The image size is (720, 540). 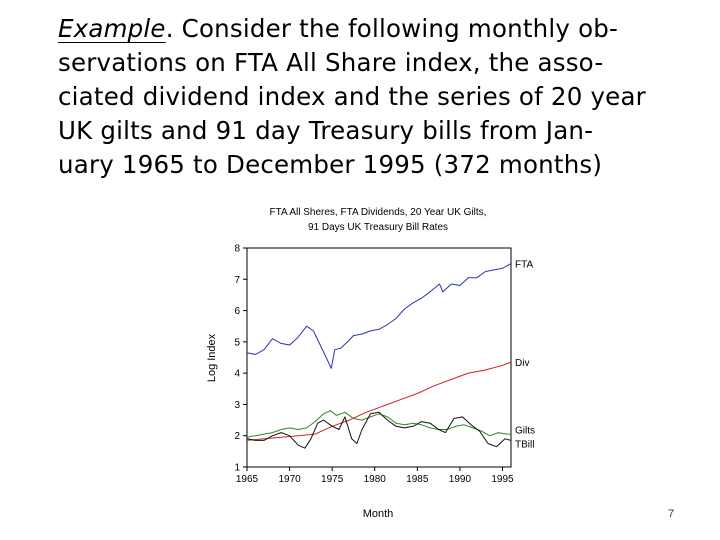 I want to click on series-labels: FTA Div Gilts TBill, so click(x=525, y=355).